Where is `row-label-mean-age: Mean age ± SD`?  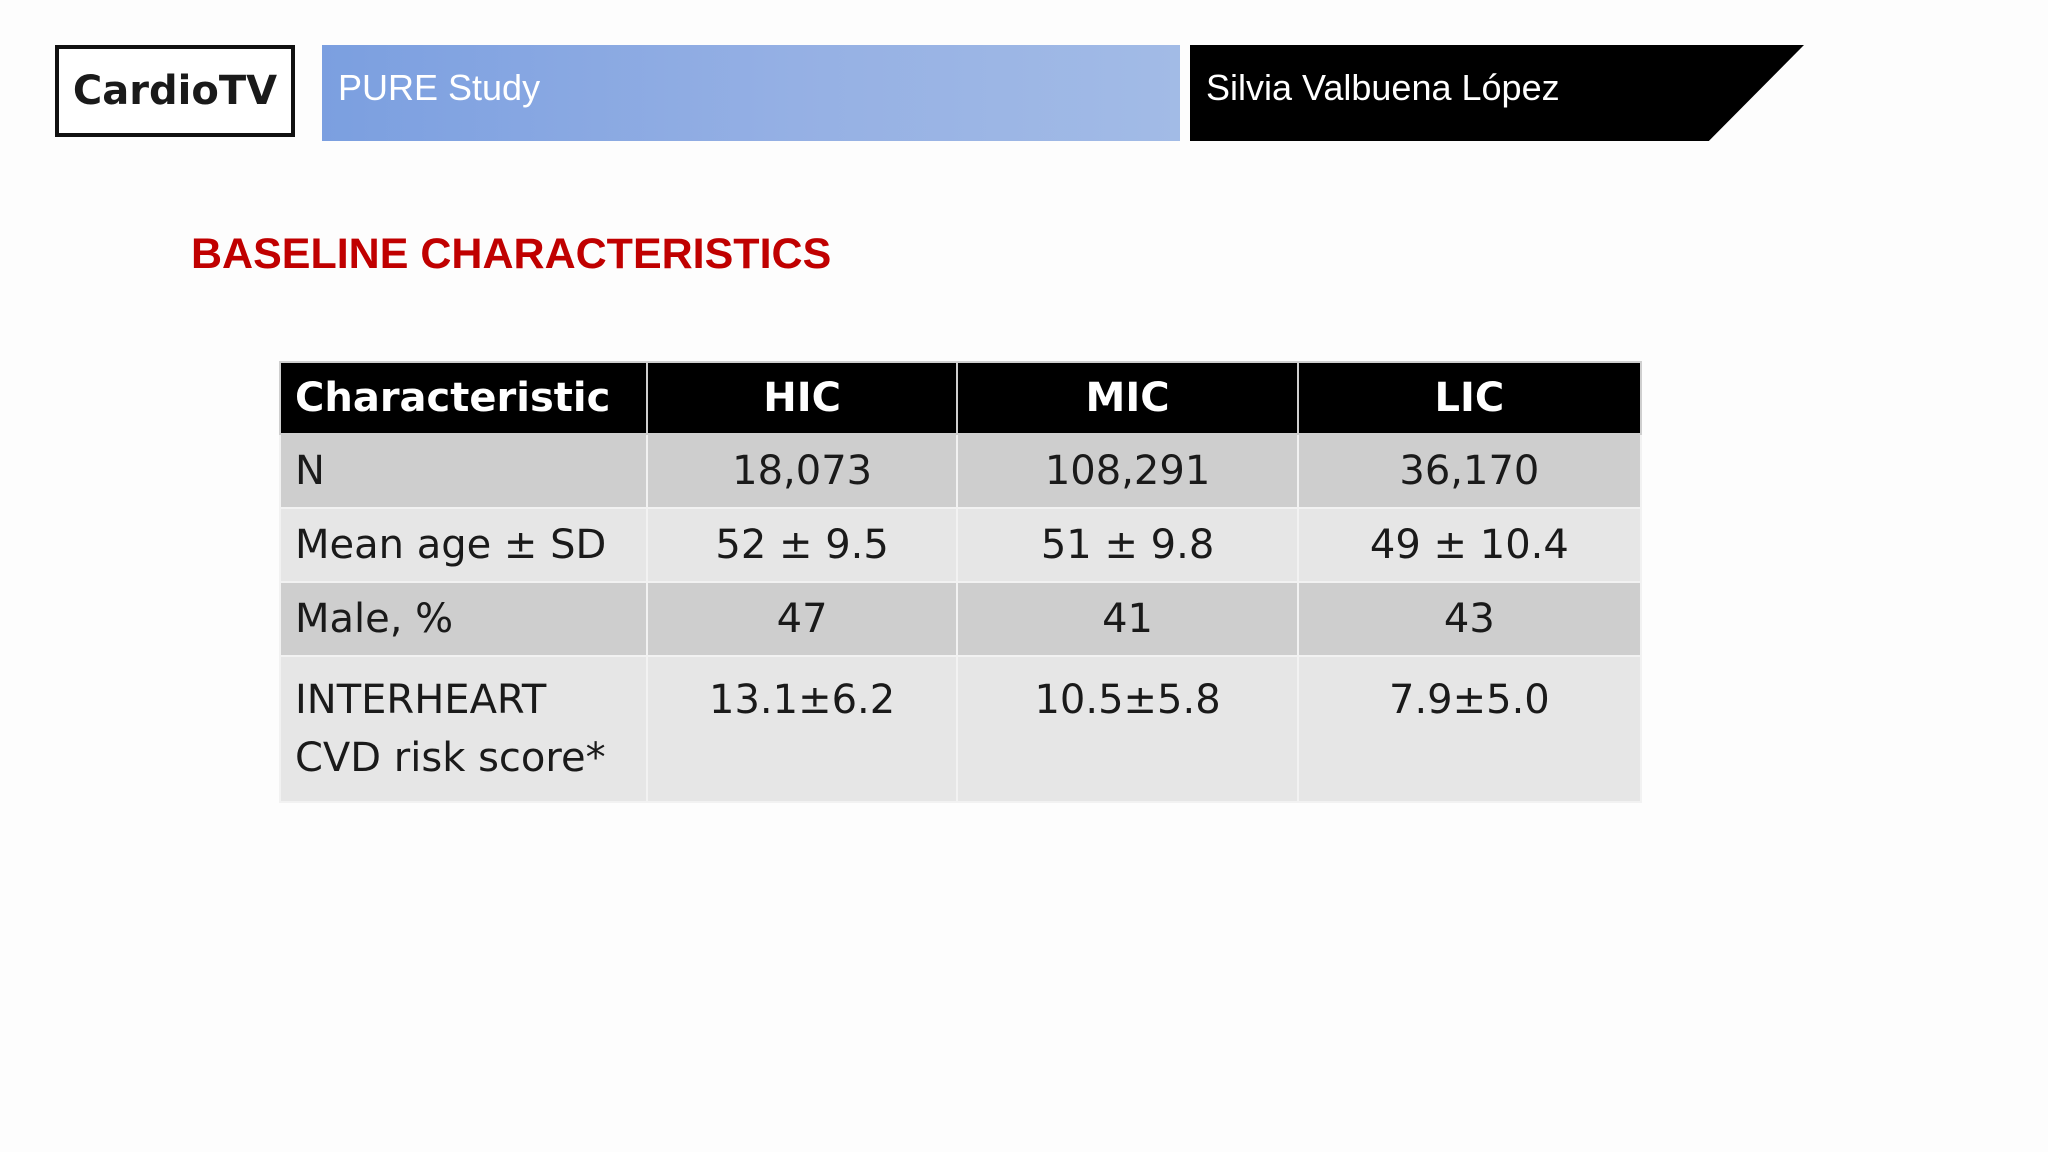
row-label-mean-age: Mean age ± SD is located at coordinates (463, 545).